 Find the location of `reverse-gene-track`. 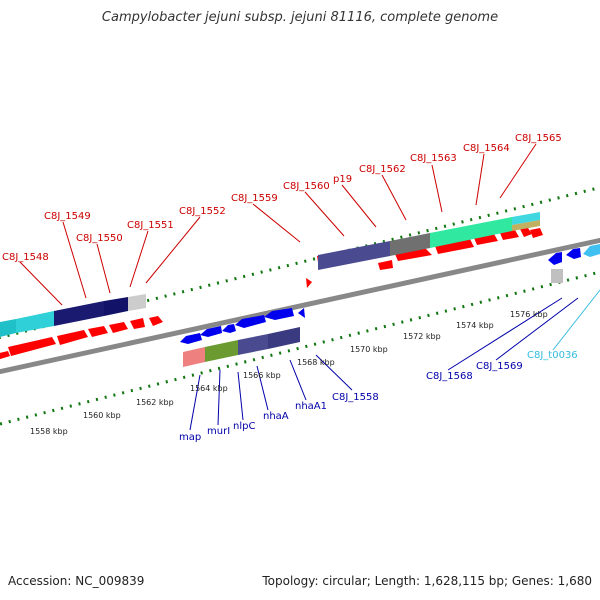

reverse-gene-track is located at coordinates (390, 294).